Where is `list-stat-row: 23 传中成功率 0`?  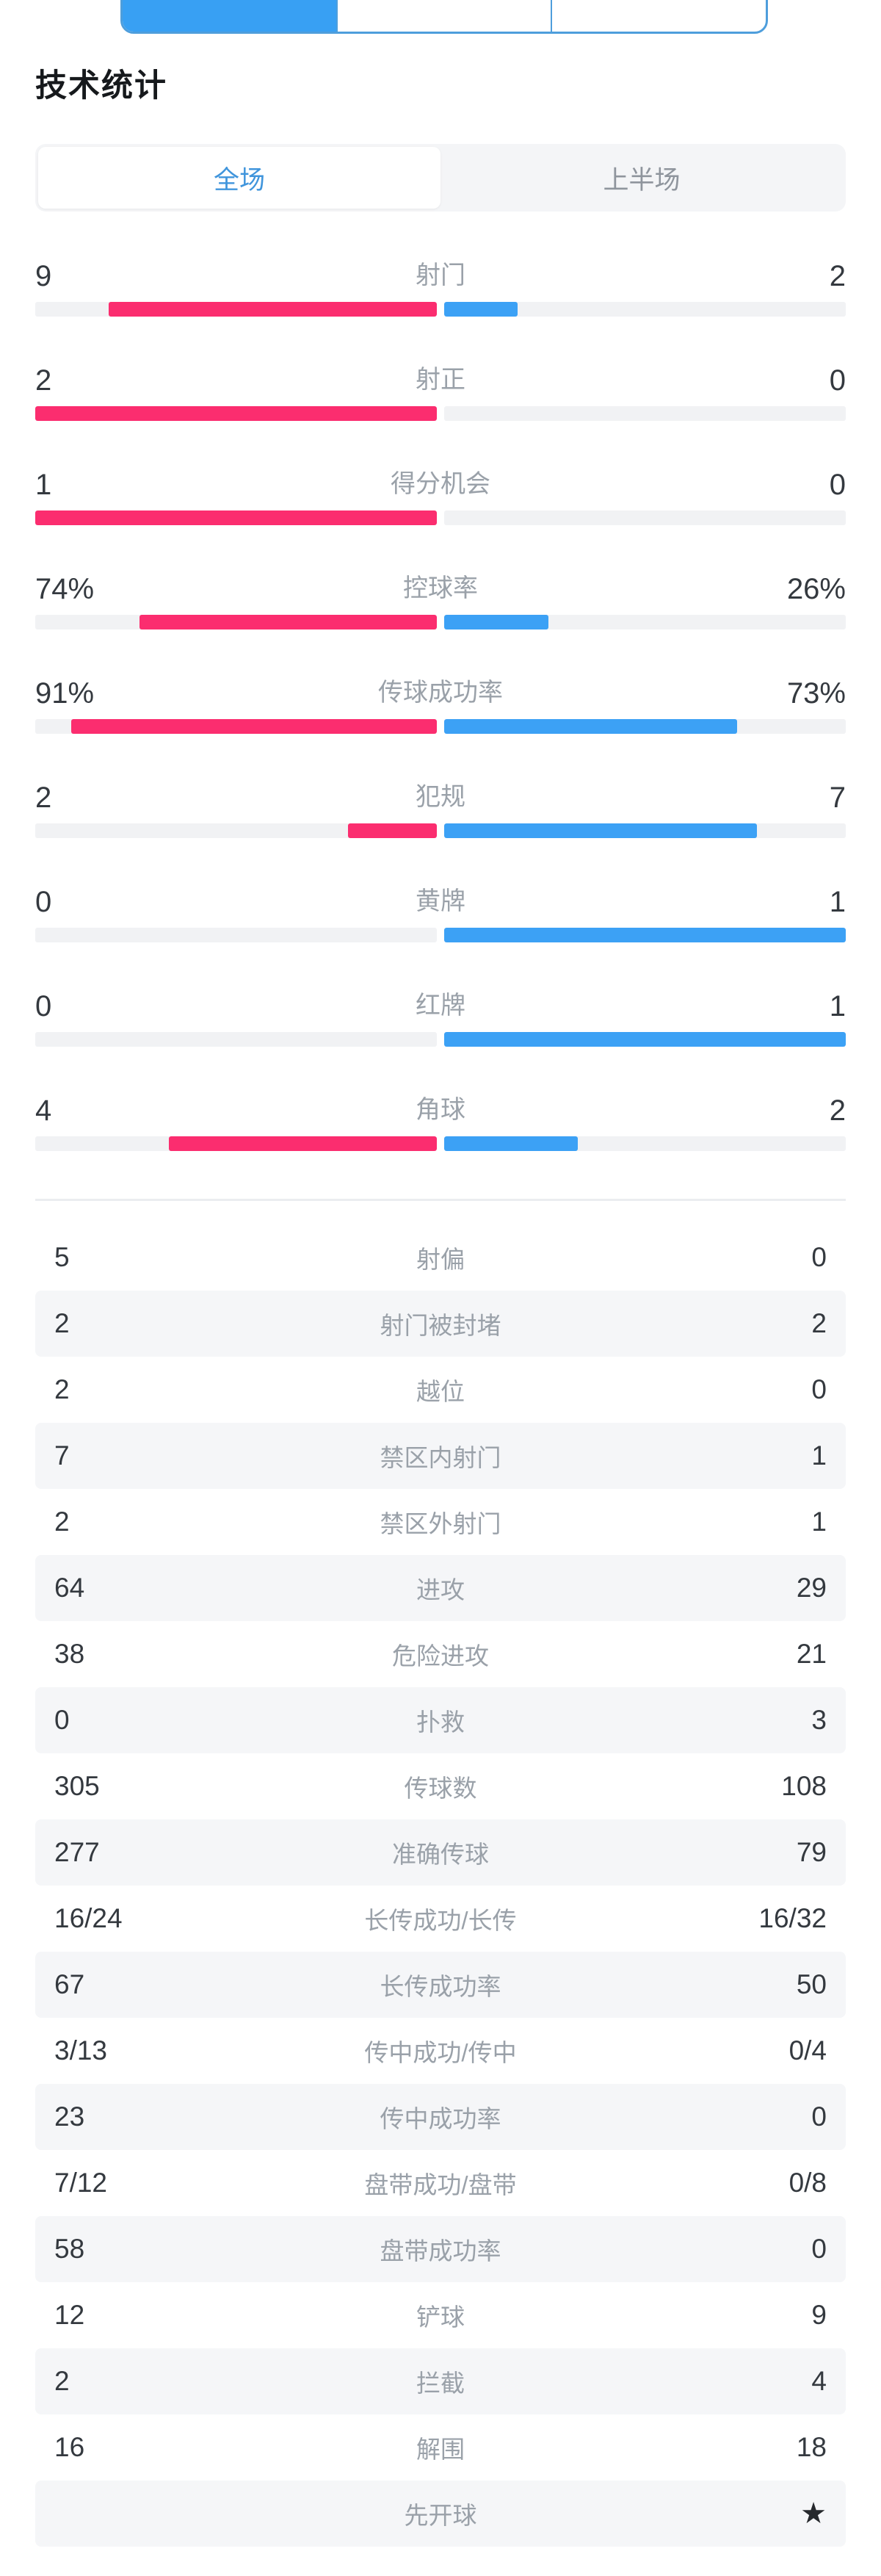
list-stat-row: 23 传中成功率 0 is located at coordinates (440, 2117).